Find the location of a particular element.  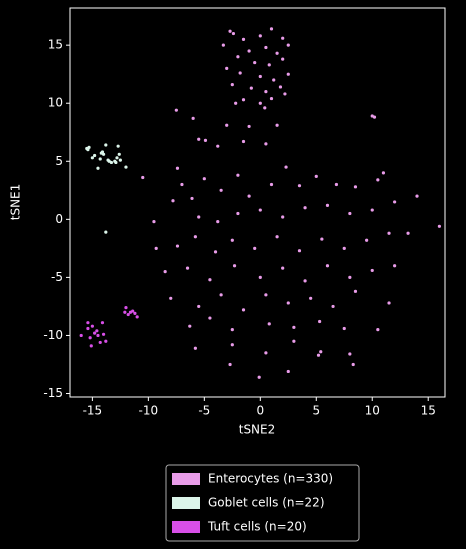

x-tick-label: 15 is located at coordinates (428, 411).